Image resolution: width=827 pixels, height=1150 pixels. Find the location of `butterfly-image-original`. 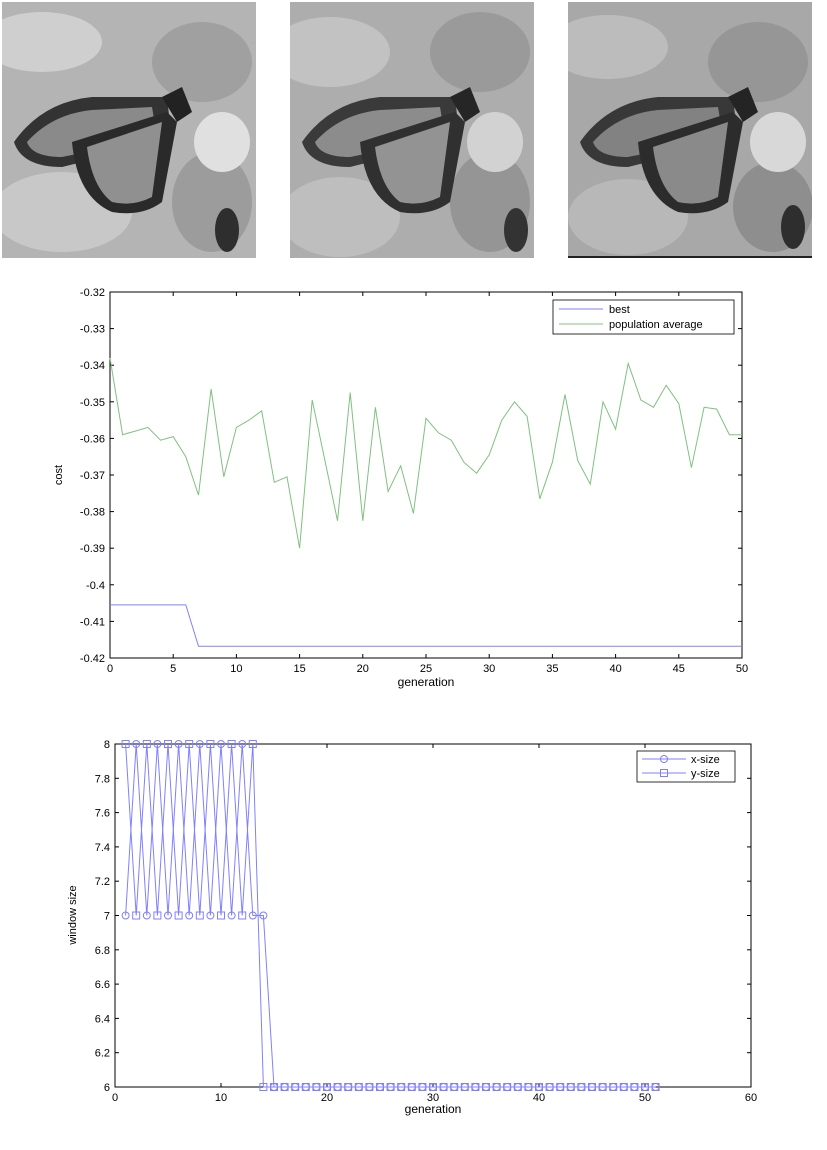

butterfly-image-original is located at coordinates (129, 130).